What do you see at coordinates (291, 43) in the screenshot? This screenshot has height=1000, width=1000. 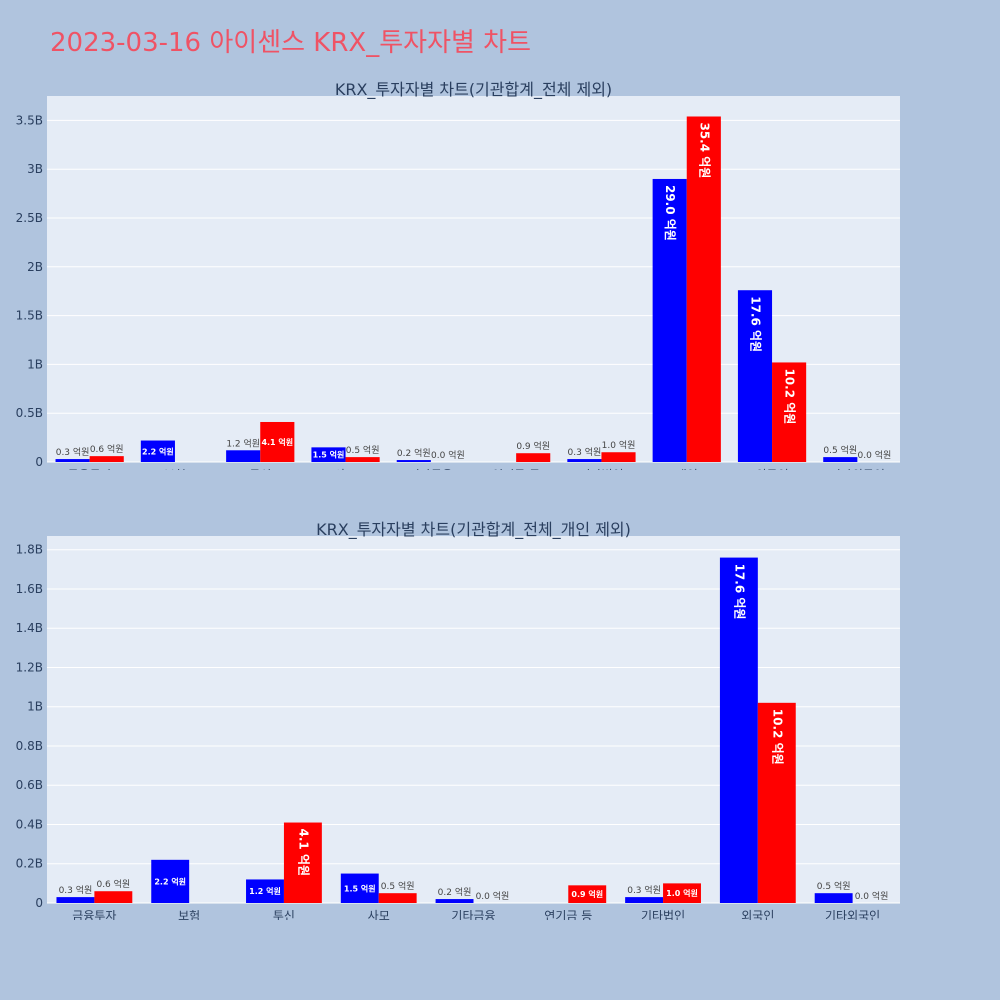 I see `page-title: 2023-03-16 아이센스 KRX_투자자별 차트` at bounding box center [291, 43].